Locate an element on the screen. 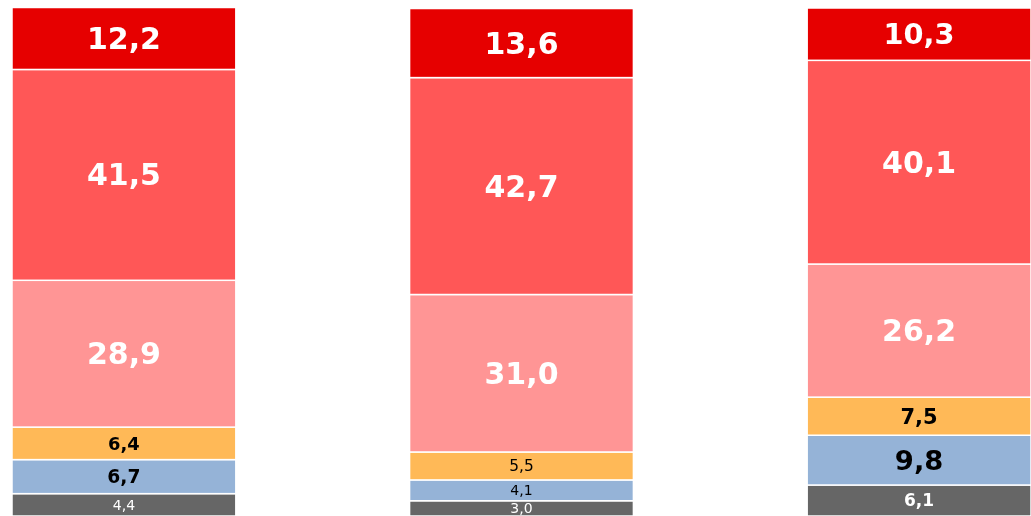 Image resolution: width=1031 pixels, height=516 pixels. data-label: 7,5 is located at coordinates (919, 416).